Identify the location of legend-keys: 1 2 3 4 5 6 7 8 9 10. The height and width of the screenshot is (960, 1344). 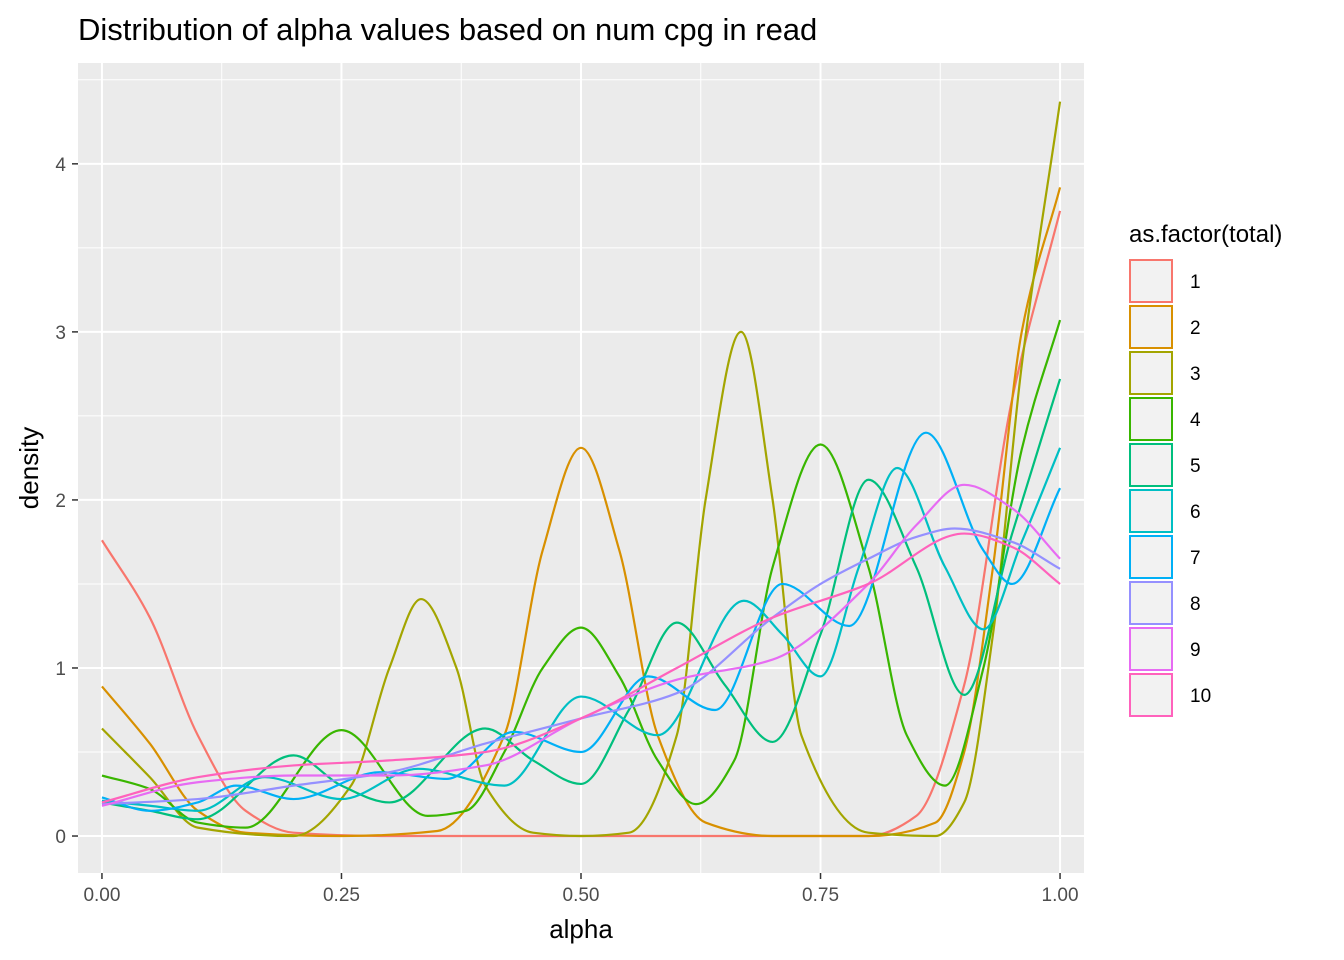
(1170, 488).